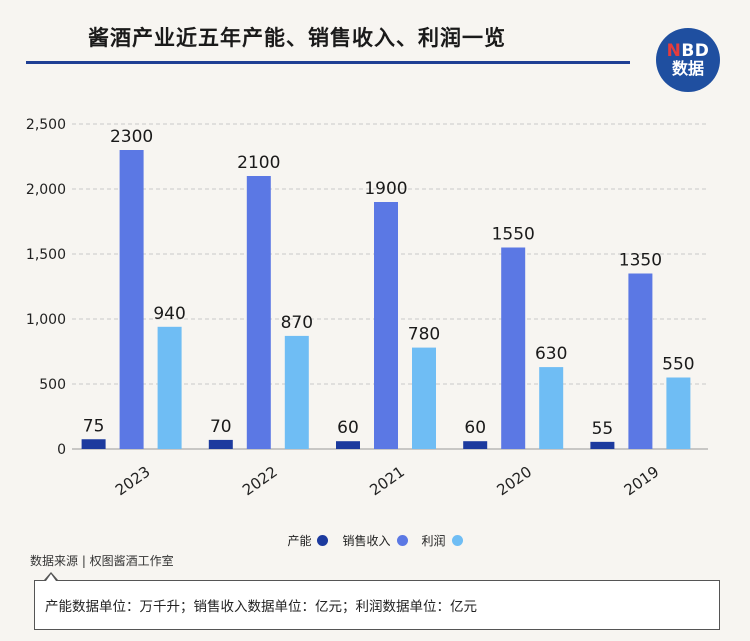  What do you see at coordinates (221, 427) in the screenshot?
I see `bar-value-label-capacity: 70` at bounding box center [221, 427].